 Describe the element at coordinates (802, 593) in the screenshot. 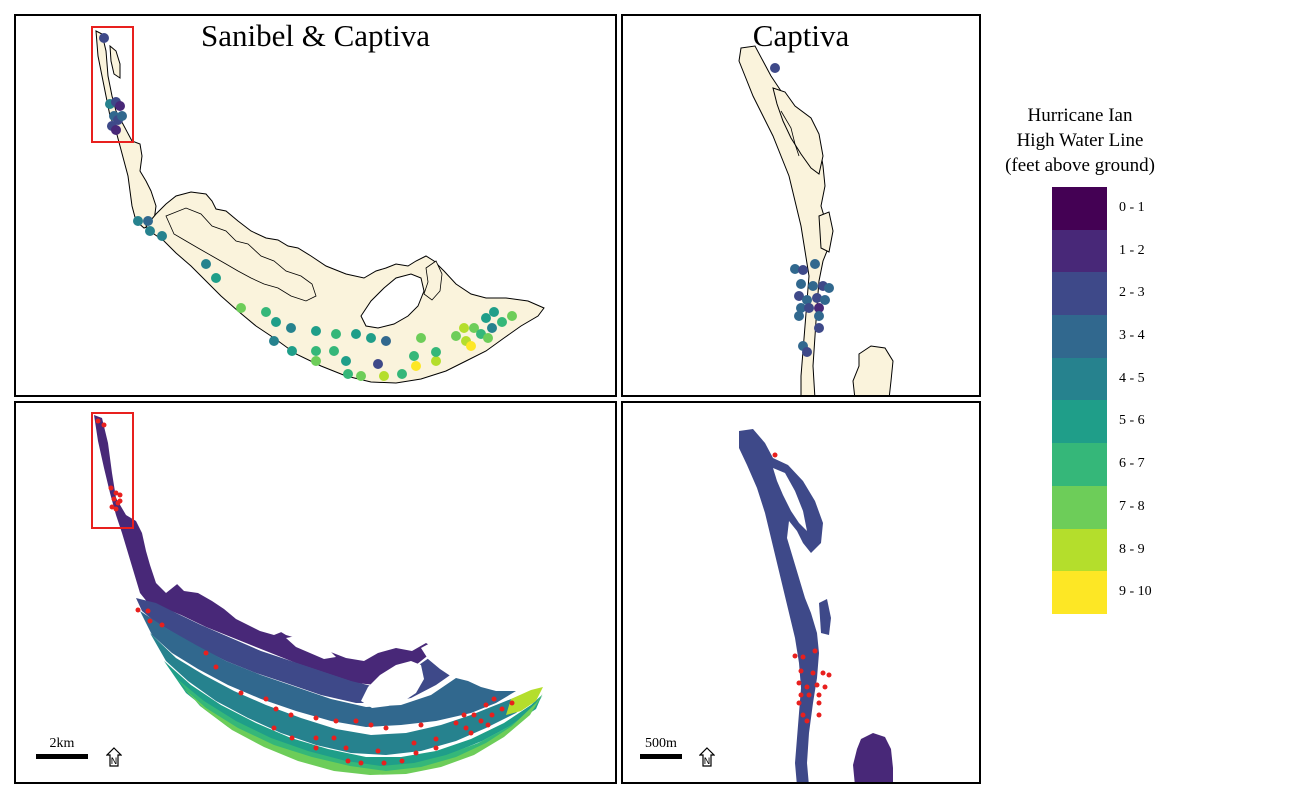

I see `captiva-surface-map` at that location.